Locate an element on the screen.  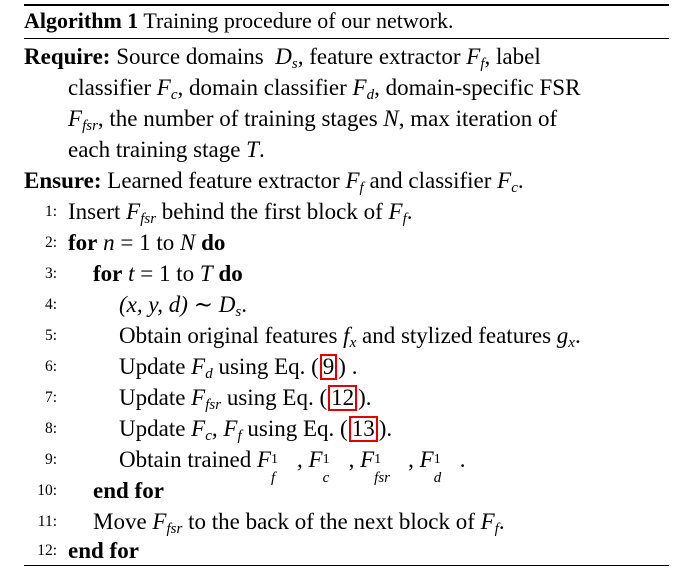
bottom-rule is located at coordinates (346, 565).